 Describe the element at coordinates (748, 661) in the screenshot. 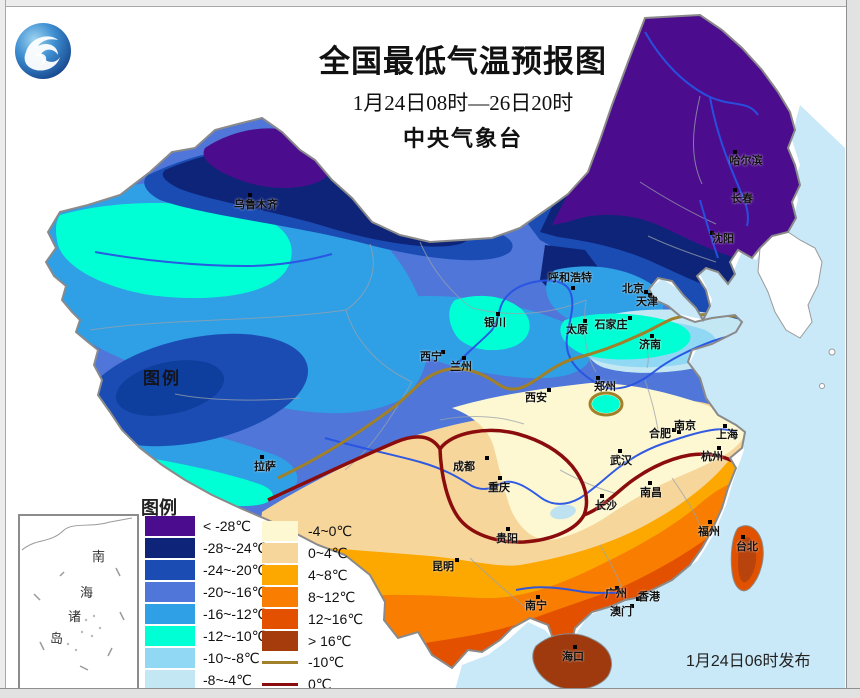

I see `publish-time: 1月24日06时发布` at that location.